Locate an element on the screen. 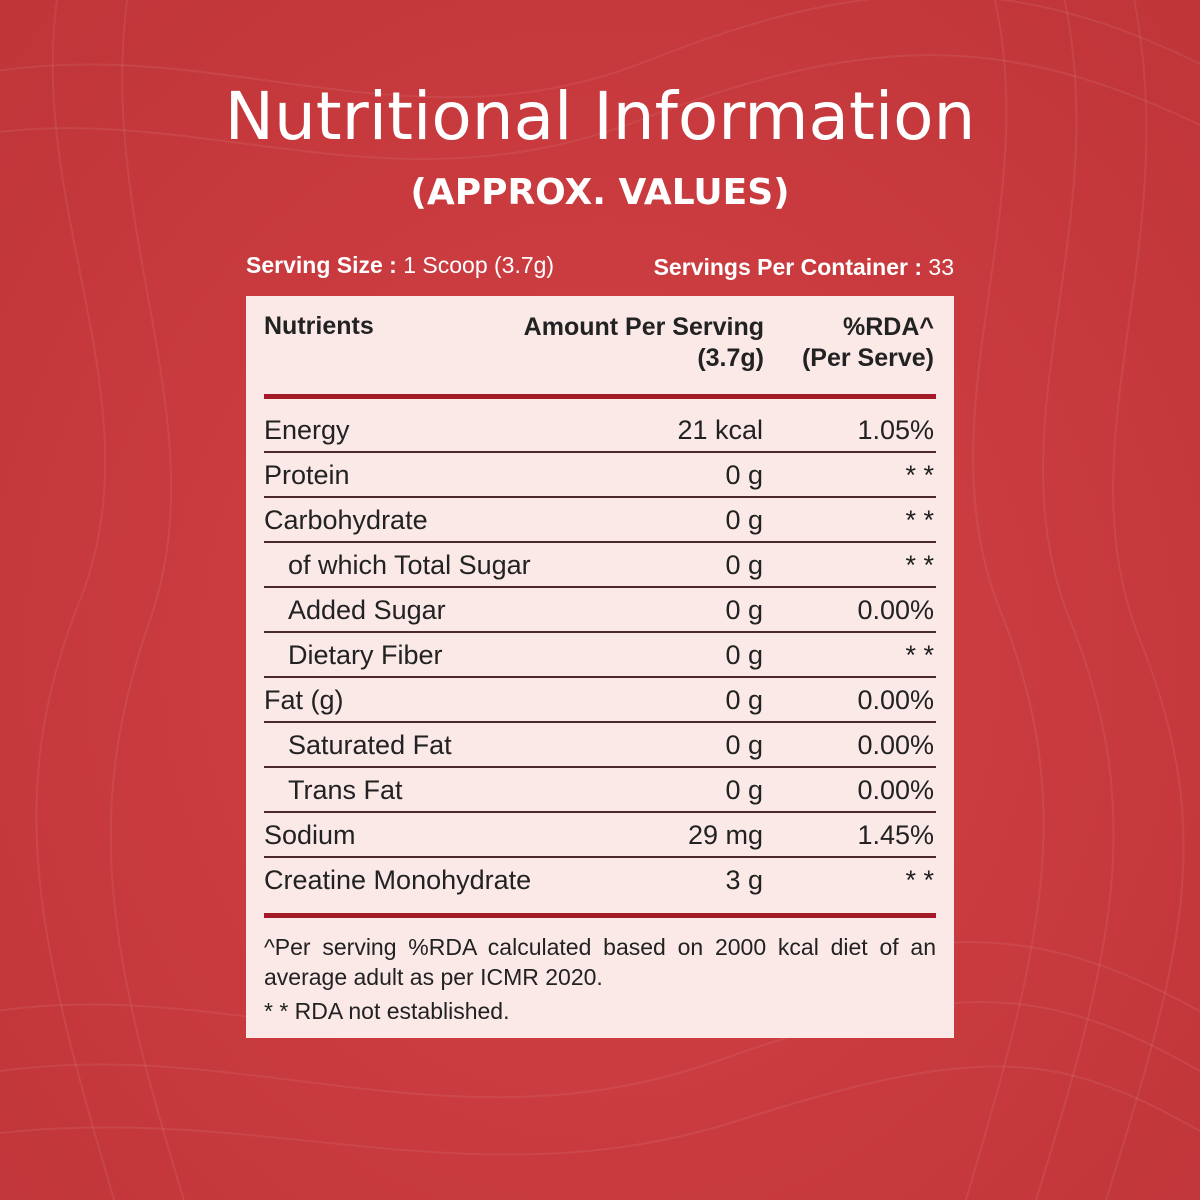 The image size is (1200, 1200). table-row: Dietary Fiber 0 g * * is located at coordinates (600, 655).